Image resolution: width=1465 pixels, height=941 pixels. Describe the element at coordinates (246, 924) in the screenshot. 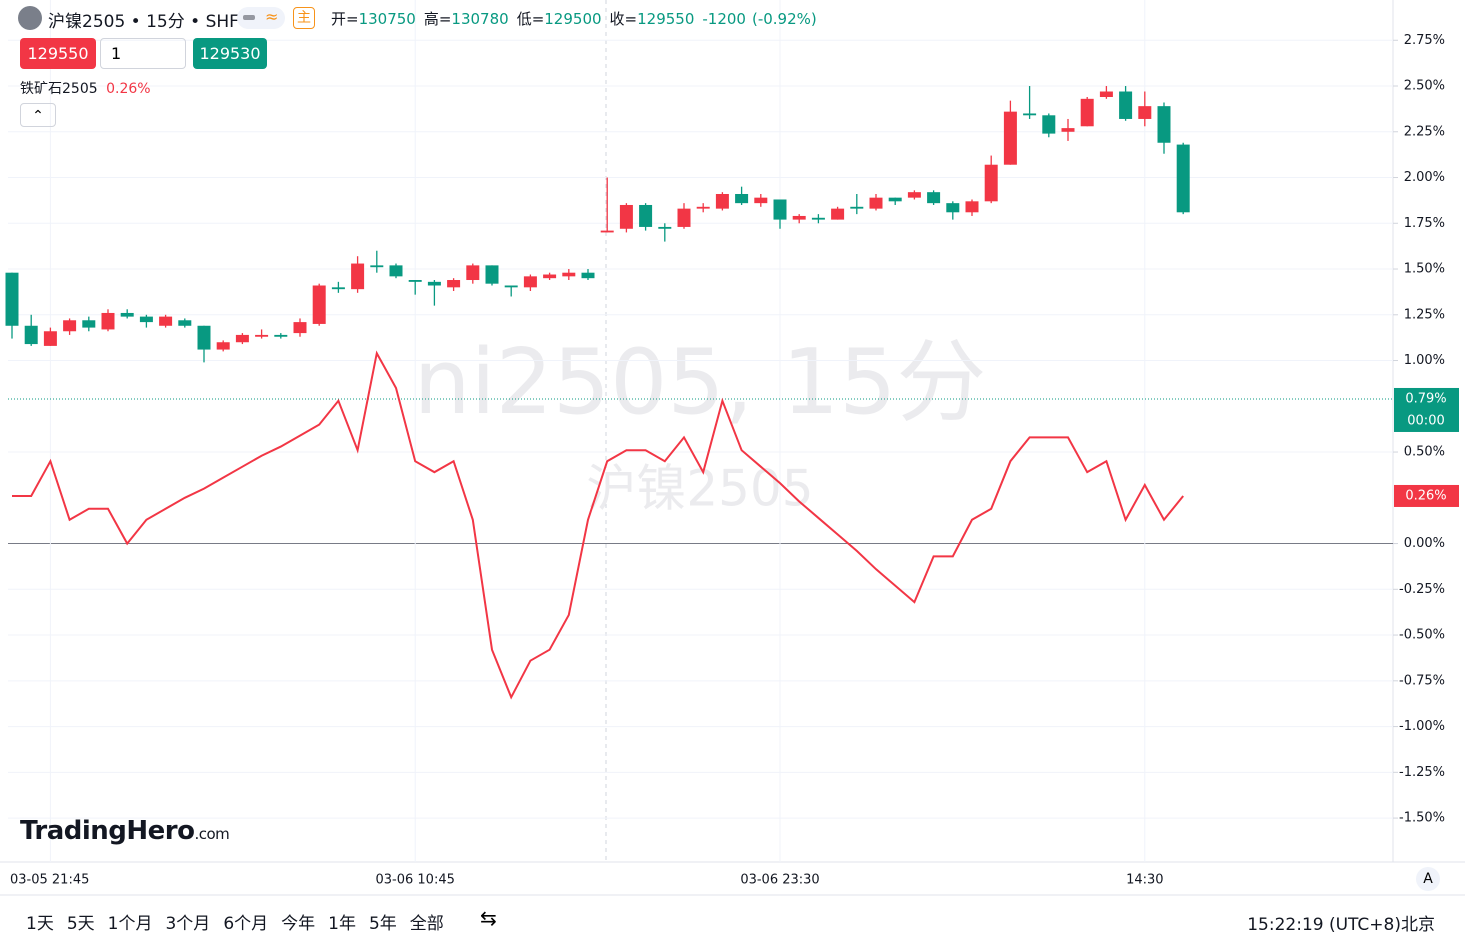

I see `range-button: 6个月` at that location.